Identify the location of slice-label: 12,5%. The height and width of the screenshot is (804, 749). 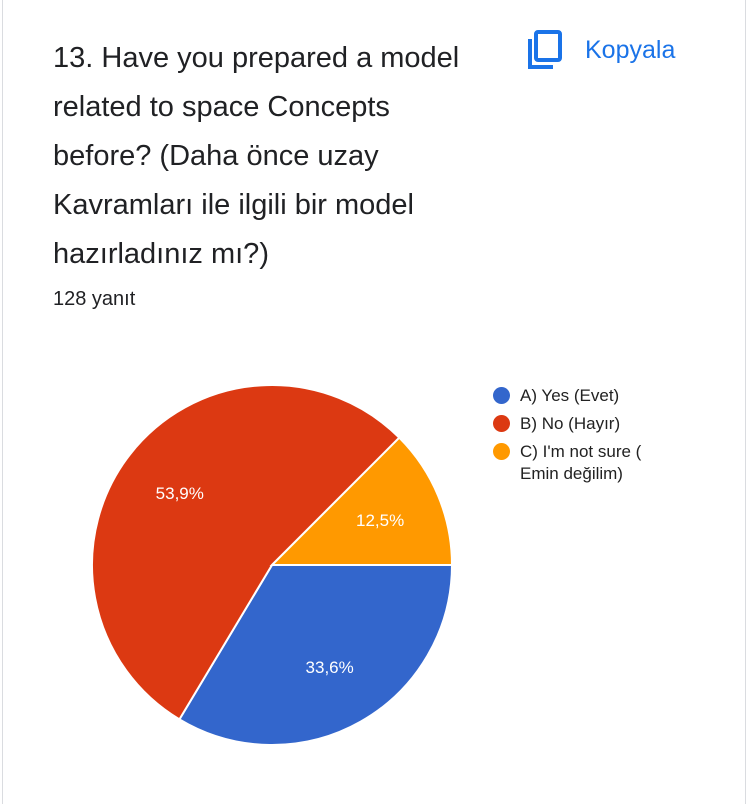
(380, 520).